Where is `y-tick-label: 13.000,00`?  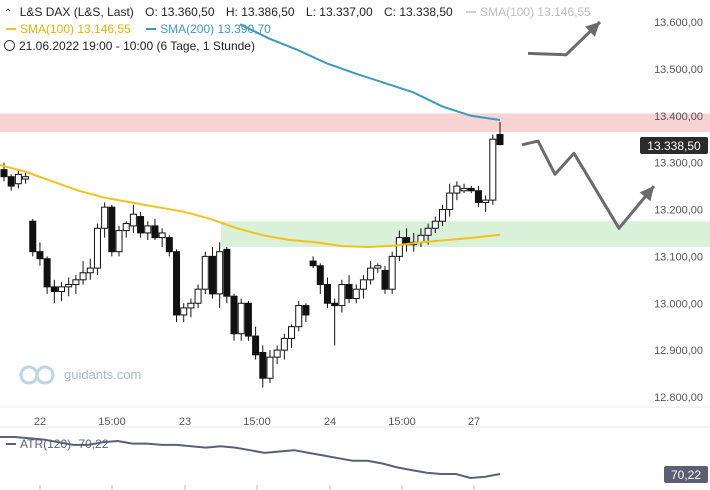 y-tick-label: 13.000,00 is located at coordinates (678, 304).